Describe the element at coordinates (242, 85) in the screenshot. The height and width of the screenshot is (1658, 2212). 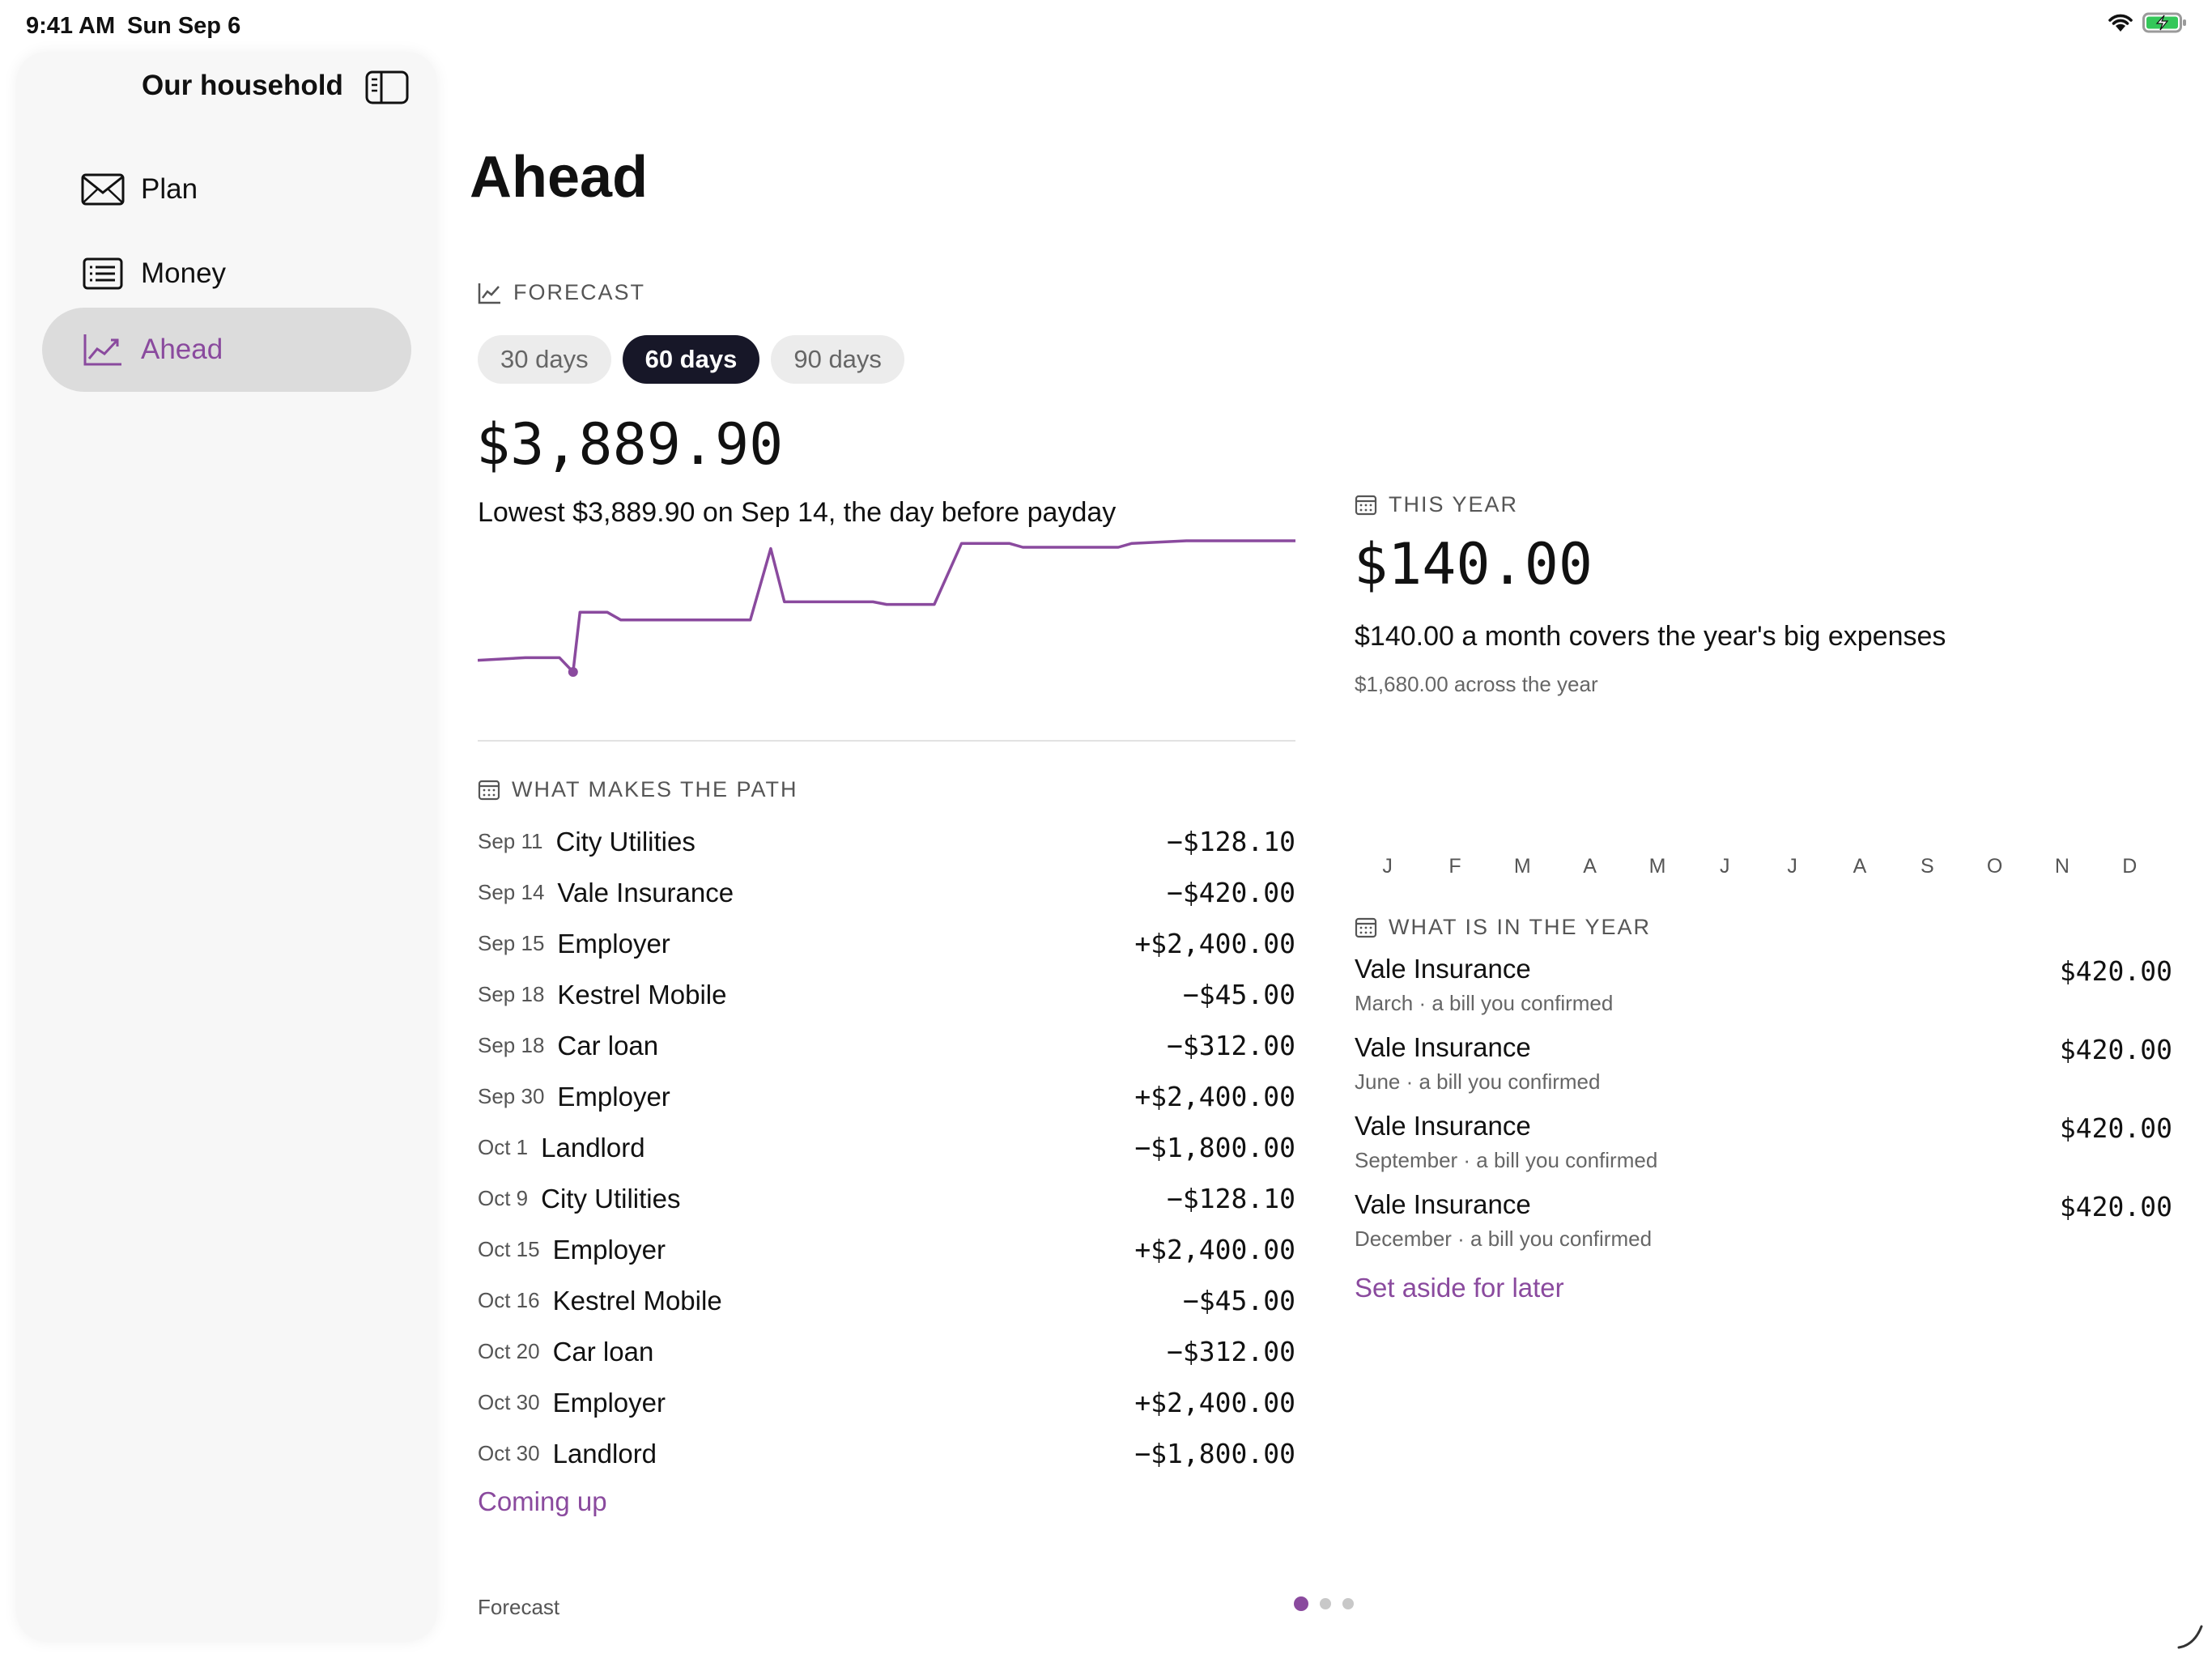
I see `household-title: Our household` at that location.